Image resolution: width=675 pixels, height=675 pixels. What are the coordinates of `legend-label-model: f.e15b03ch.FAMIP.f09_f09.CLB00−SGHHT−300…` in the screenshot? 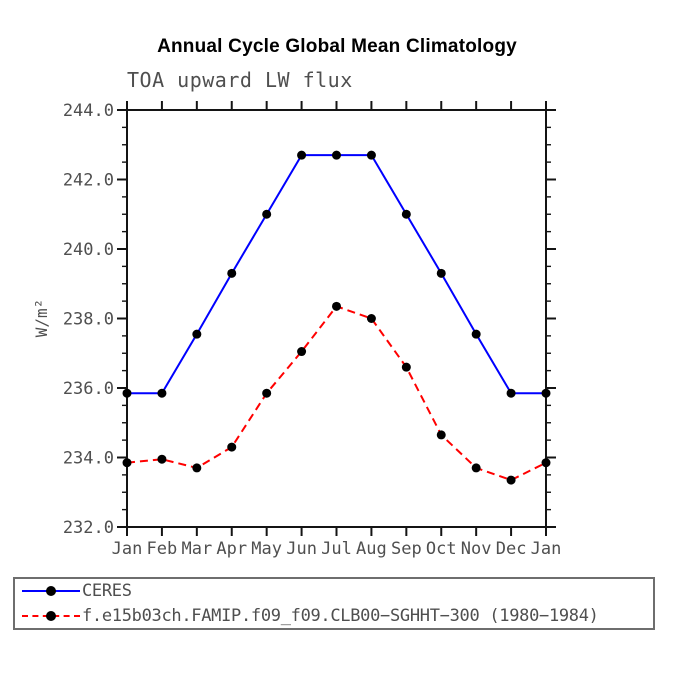 It's located at (340, 615).